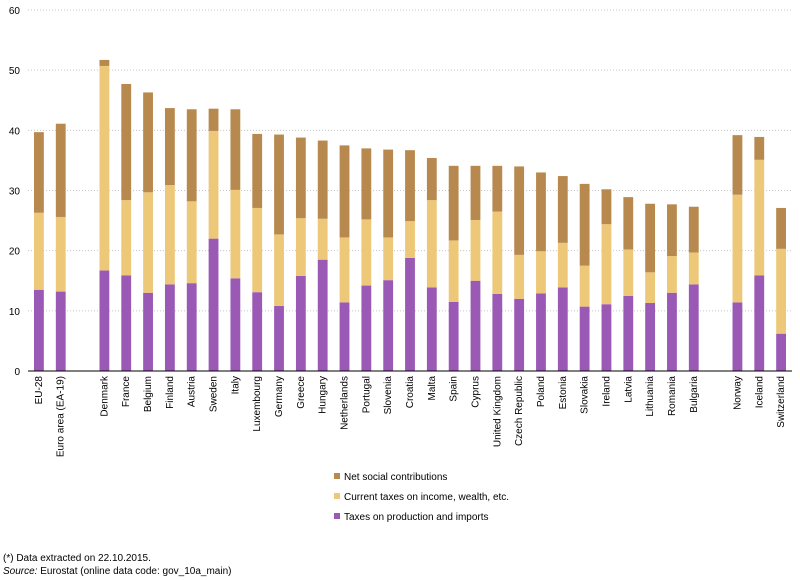 The height and width of the screenshot is (580, 800). What do you see at coordinates (694, 394) in the screenshot?
I see `category-label: Bulgaria` at bounding box center [694, 394].